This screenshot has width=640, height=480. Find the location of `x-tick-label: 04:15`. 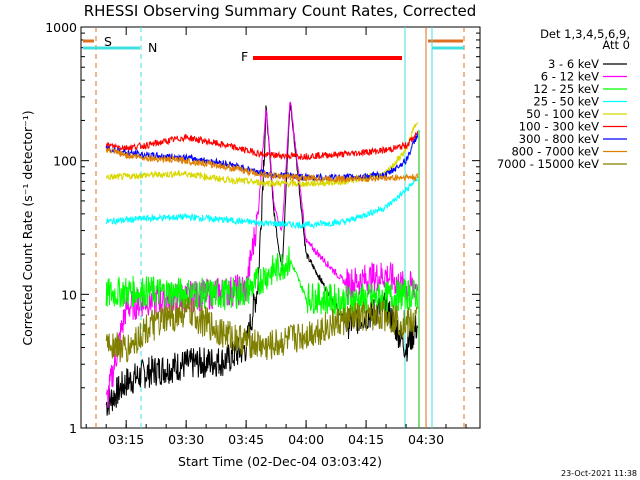

x-tick-label: 04:15 is located at coordinates (366, 439).